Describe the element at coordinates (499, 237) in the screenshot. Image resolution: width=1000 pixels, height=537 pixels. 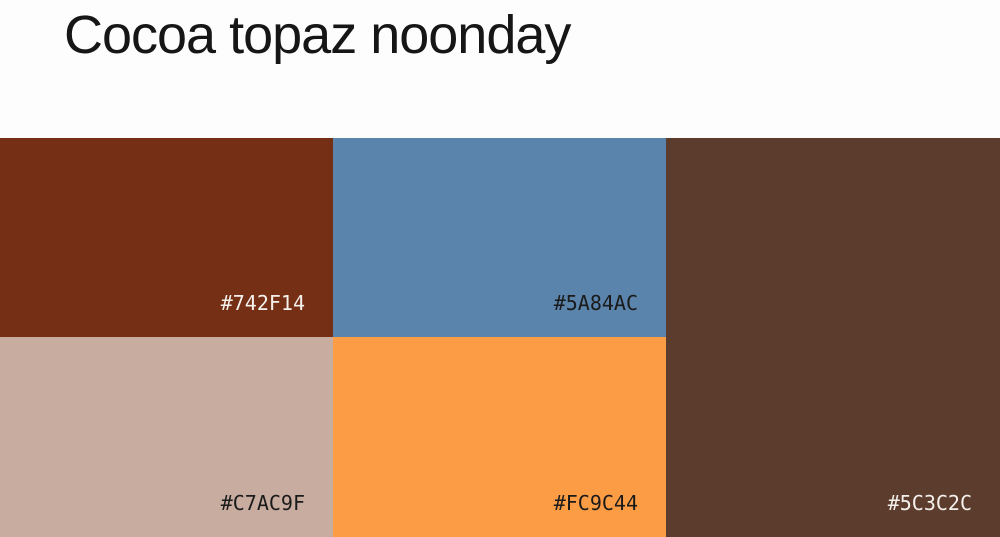
I see `color-swatch: #5A84AC` at that location.